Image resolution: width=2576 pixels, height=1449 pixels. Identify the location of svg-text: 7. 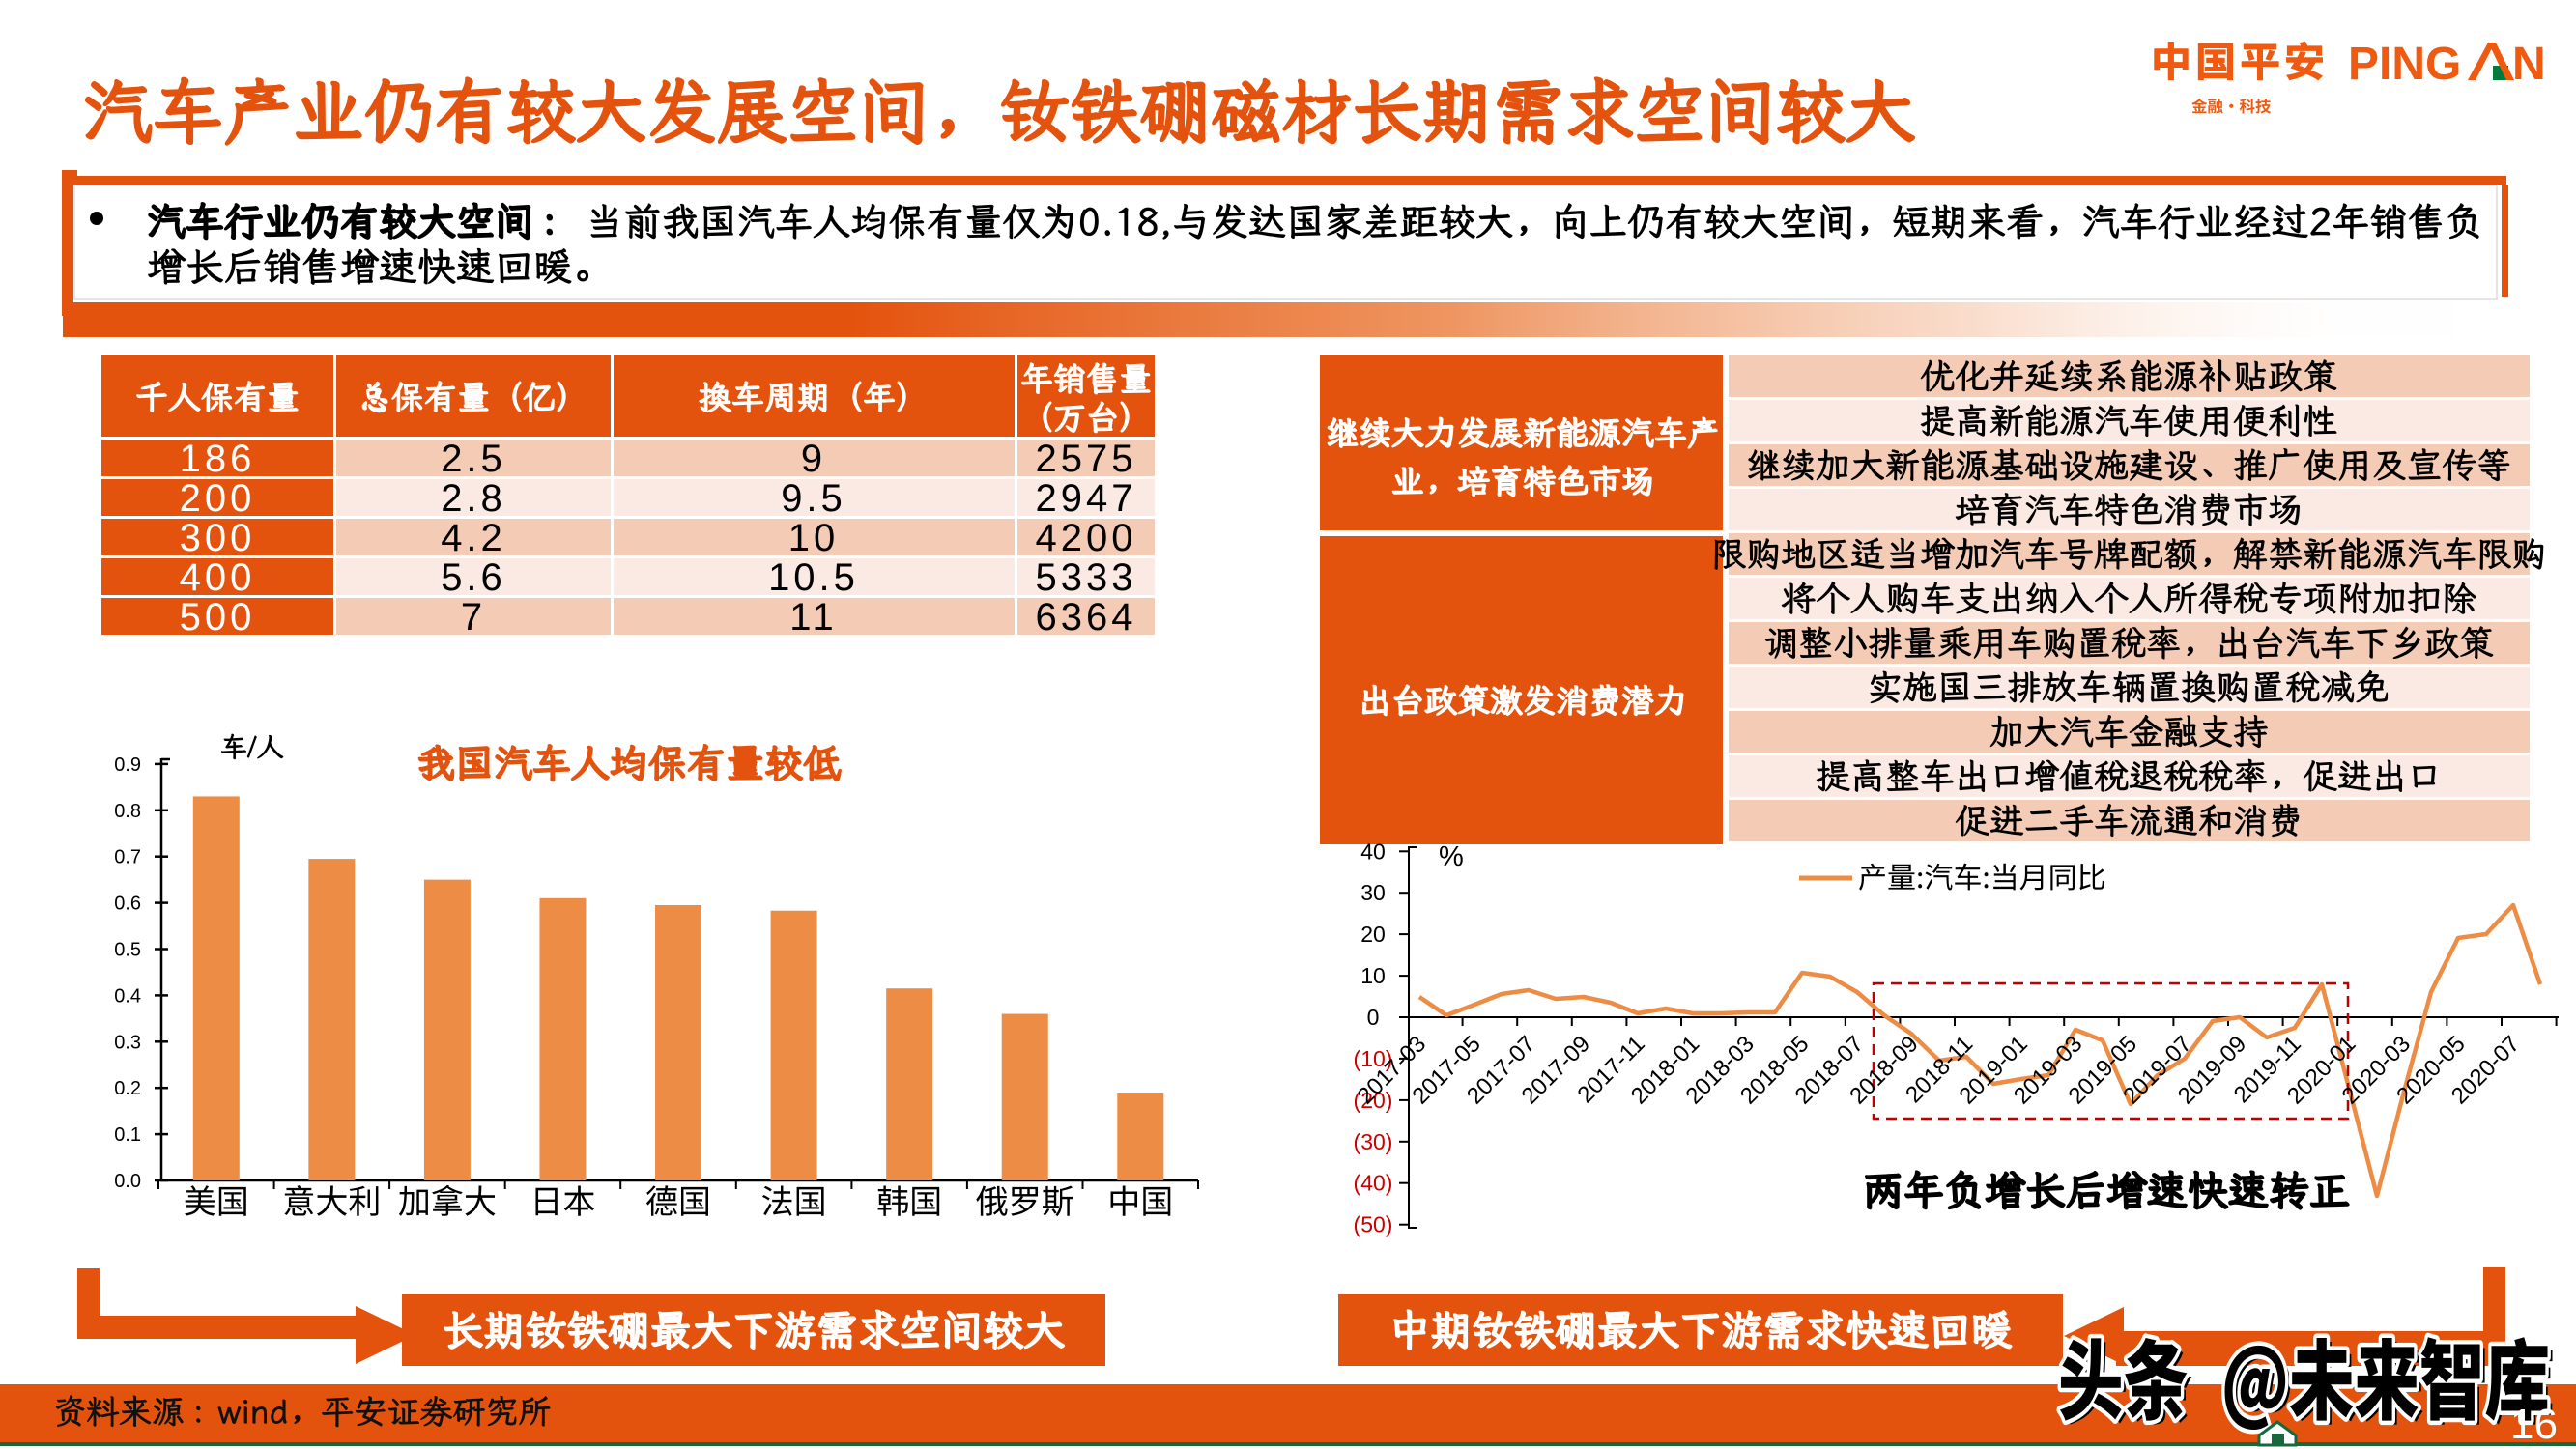
(474, 617).